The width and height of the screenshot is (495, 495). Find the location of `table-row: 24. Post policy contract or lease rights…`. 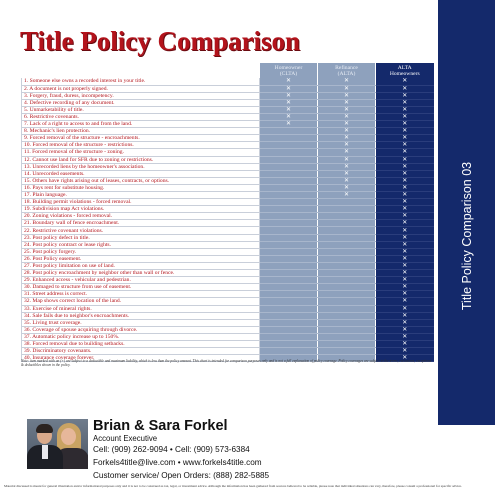

table-row: 24. Post policy contract or lease rights… is located at coordinates (227, 245).